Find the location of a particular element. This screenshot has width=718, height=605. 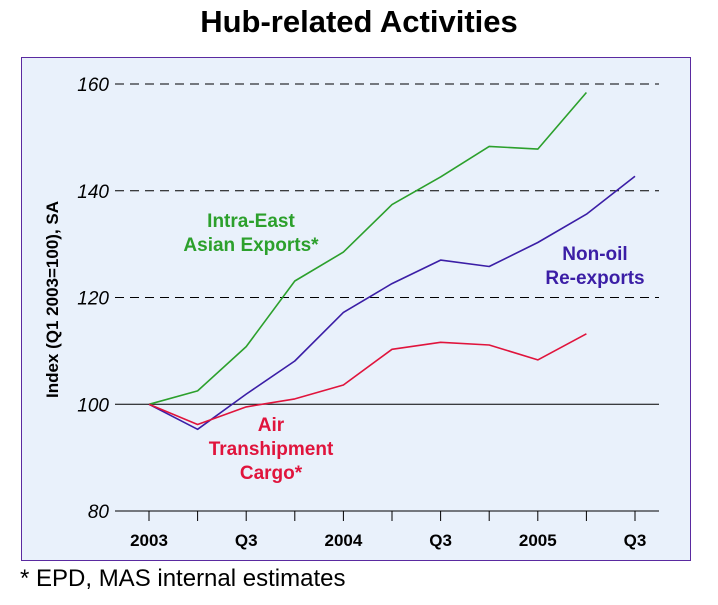

x-tick-label: 2004 is located at coordinates (343, 540).